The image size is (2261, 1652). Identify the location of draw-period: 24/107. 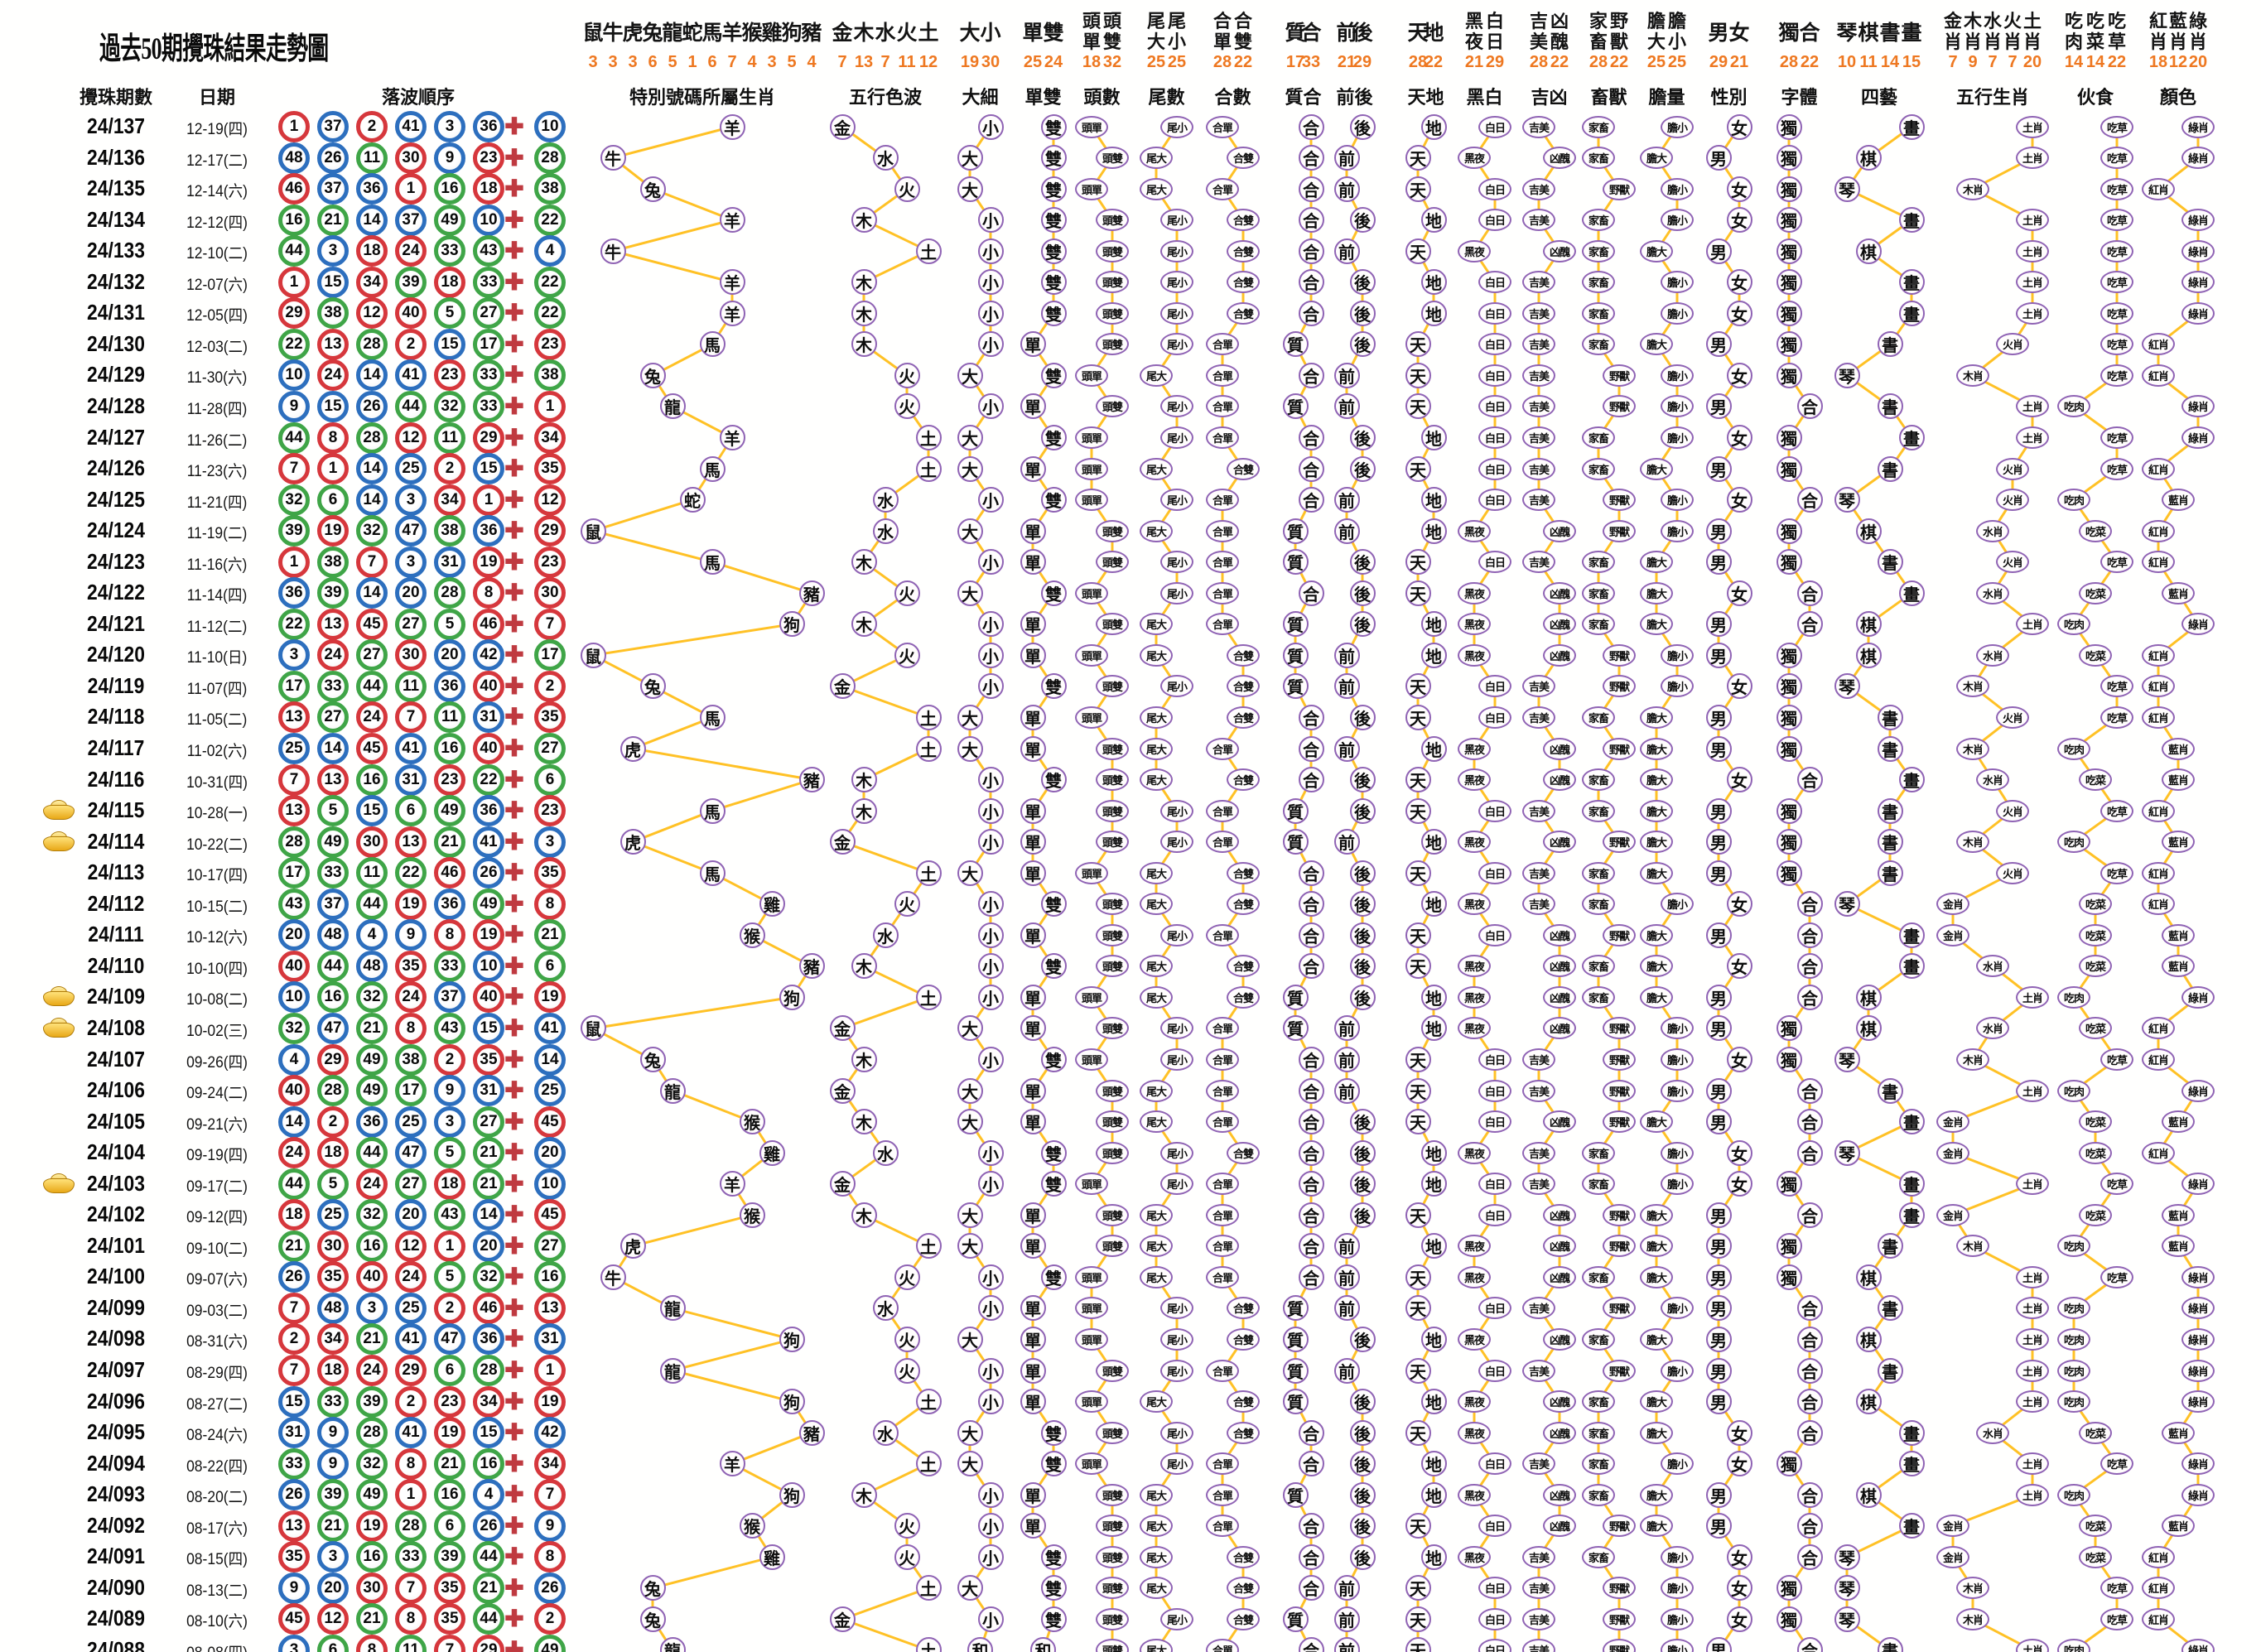
(116, 1059).